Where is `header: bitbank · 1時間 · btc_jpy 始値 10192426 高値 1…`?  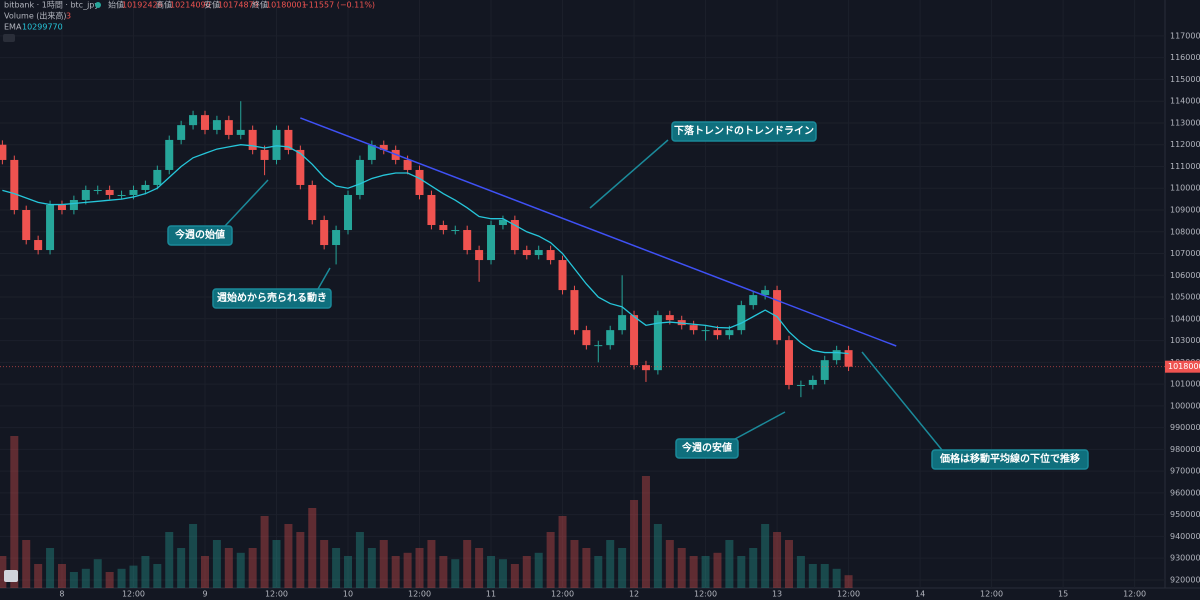 header: bitbank · 1時間 · btc_jpy 始値 10192426 高値 1… is located at coordinates (189, 21).